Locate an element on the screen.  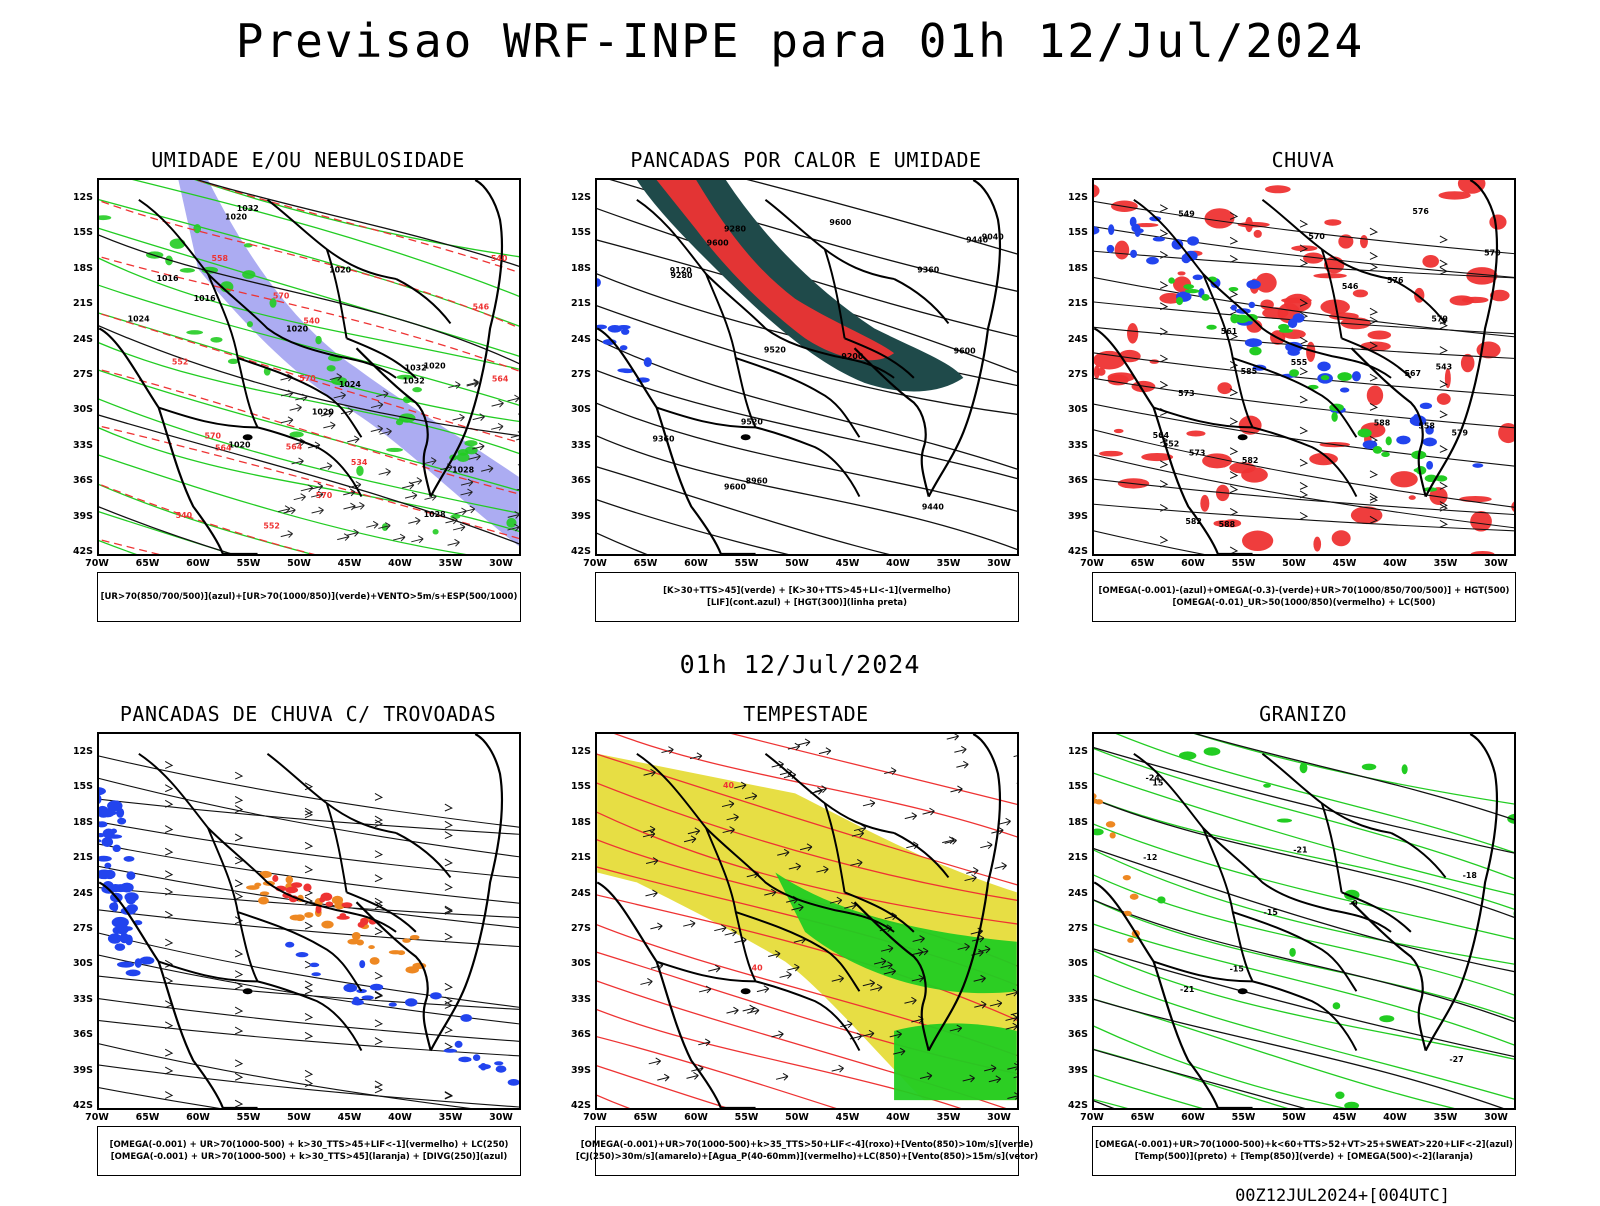
lon-tick-label: 70W is located at coordinates (97, 563).